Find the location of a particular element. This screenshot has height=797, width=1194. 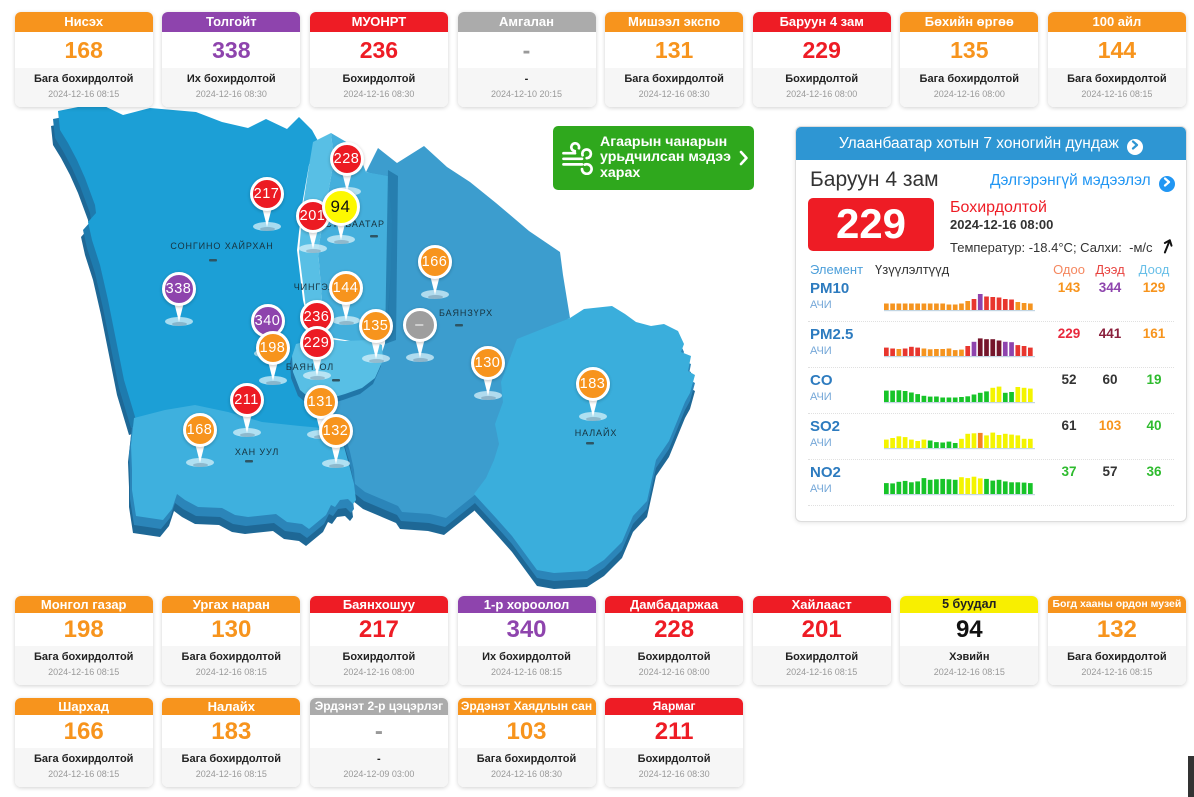

svg-text: БАЯНГОЛ is located at coordinates (310, 367).